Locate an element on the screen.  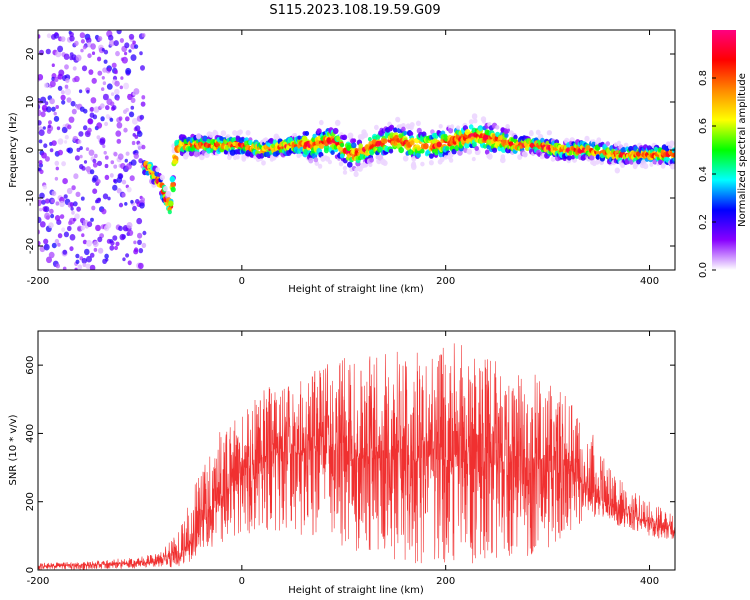
spectrogram-x-tick-label: 400 is located at coordinates (649, 281).